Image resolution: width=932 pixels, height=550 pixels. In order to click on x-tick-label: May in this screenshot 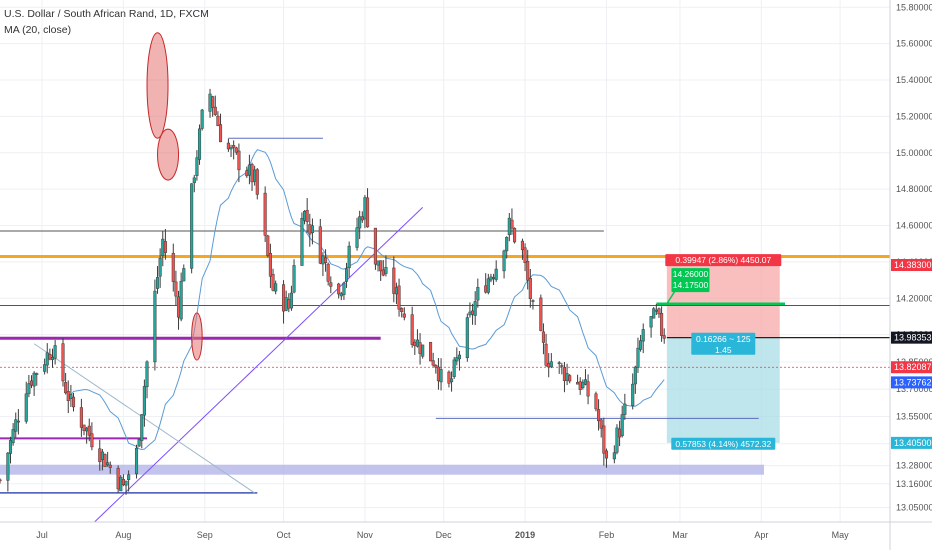, I will do `click(841, 535)`.